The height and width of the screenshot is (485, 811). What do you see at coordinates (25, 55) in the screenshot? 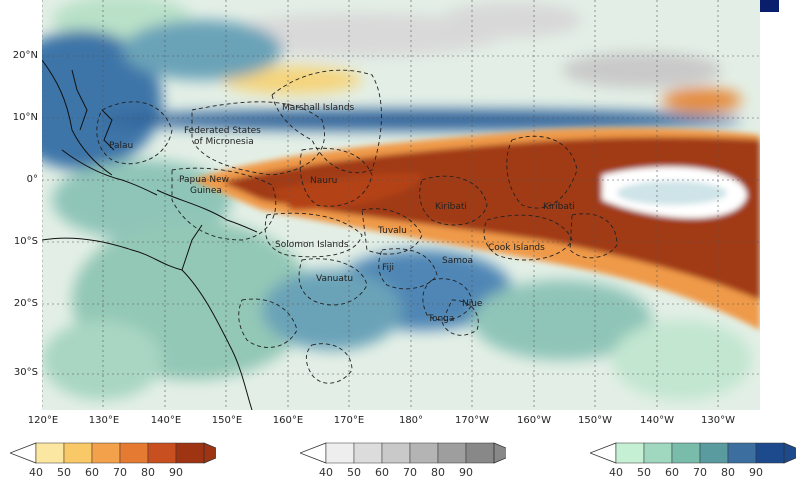
I see `lat-label-20n: 20°N` at bounding box center [25, 55].